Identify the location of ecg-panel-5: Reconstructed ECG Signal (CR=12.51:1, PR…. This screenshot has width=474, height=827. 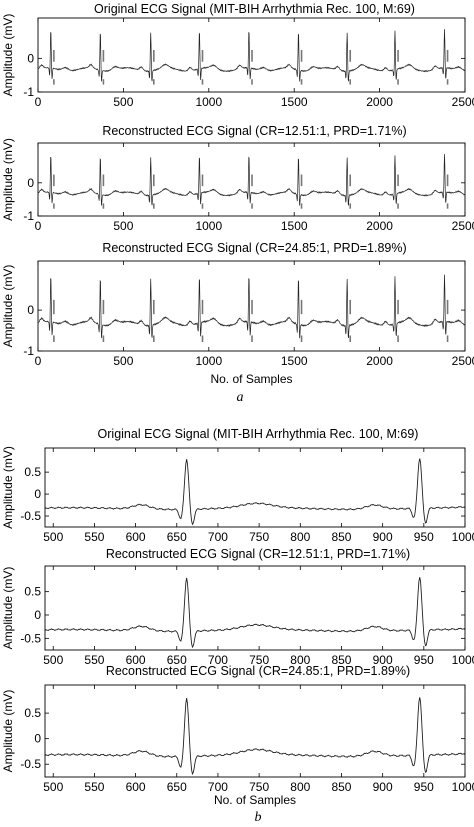
(237, 607).